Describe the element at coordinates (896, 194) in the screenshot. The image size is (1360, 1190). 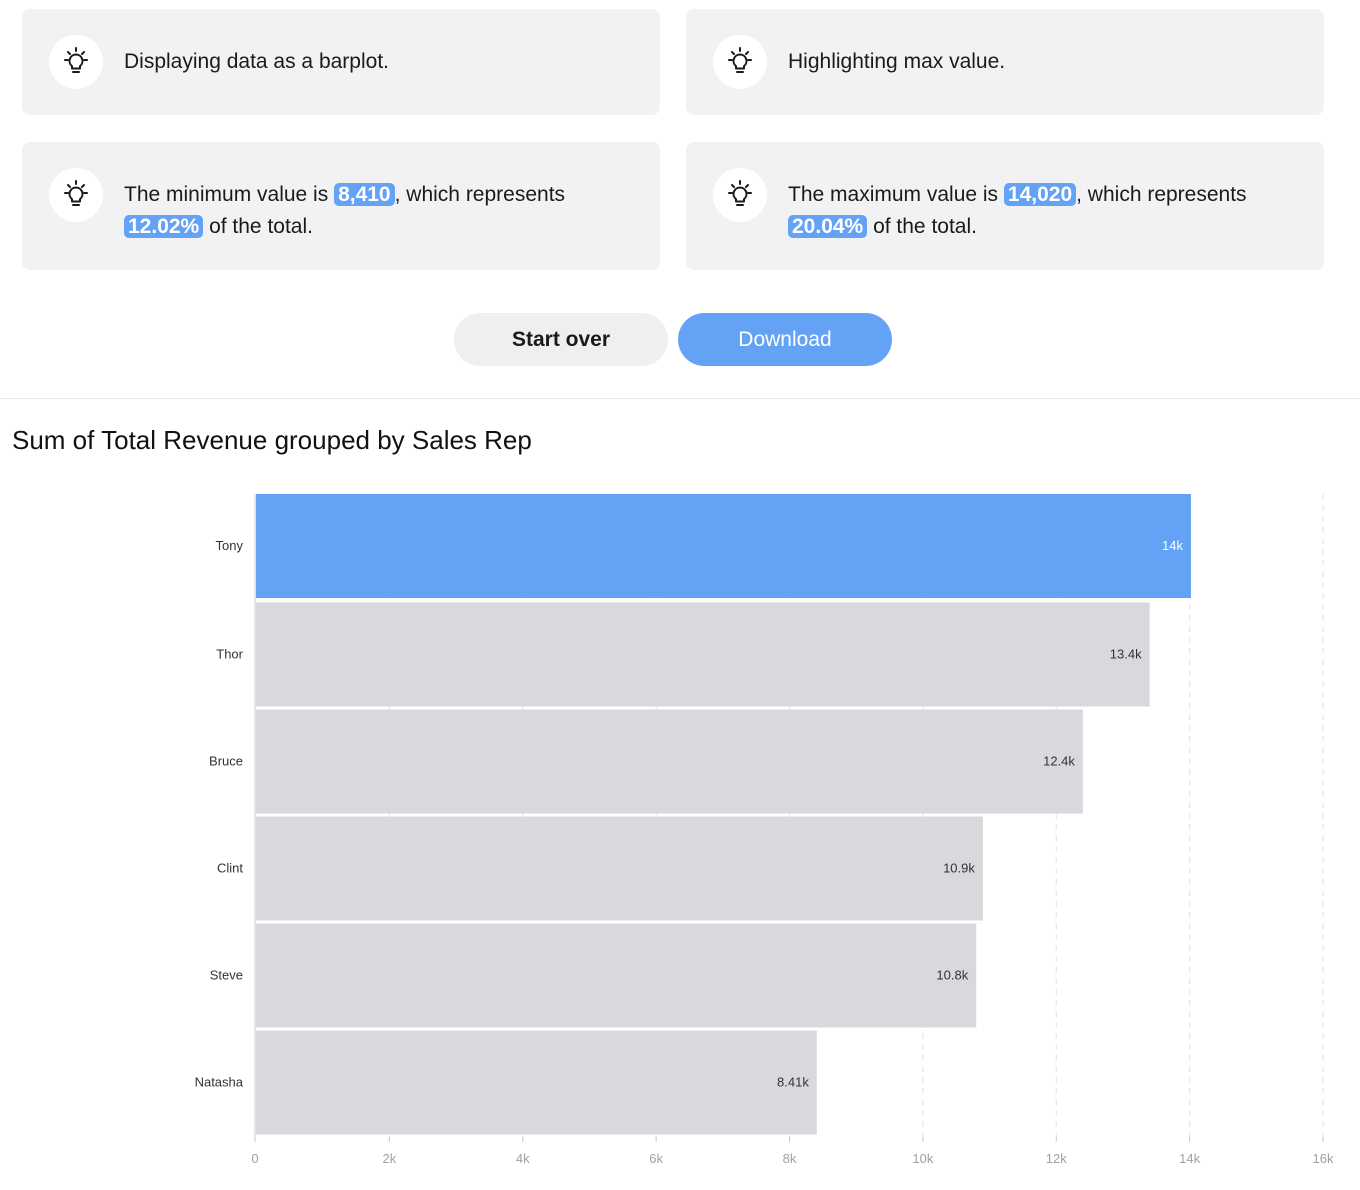
I see `insight-text-segment: The maximum value is` at that location.